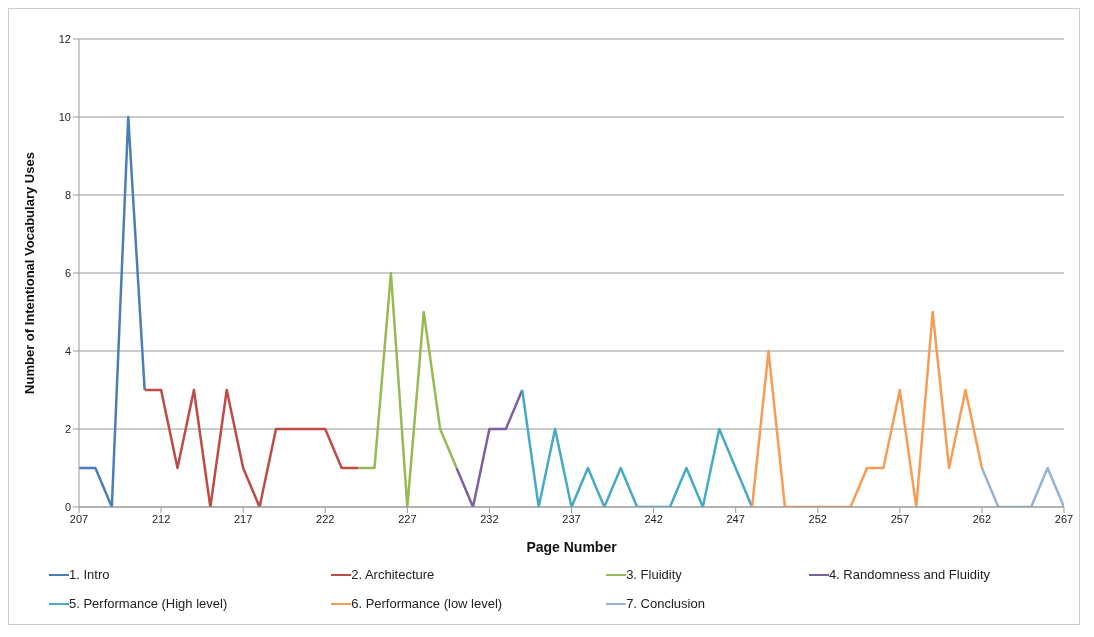 The image size is (1094, 637). Describe the element at coordinates (817, 518) in the screenshot. I see `x-tick-label: 252` at that location.